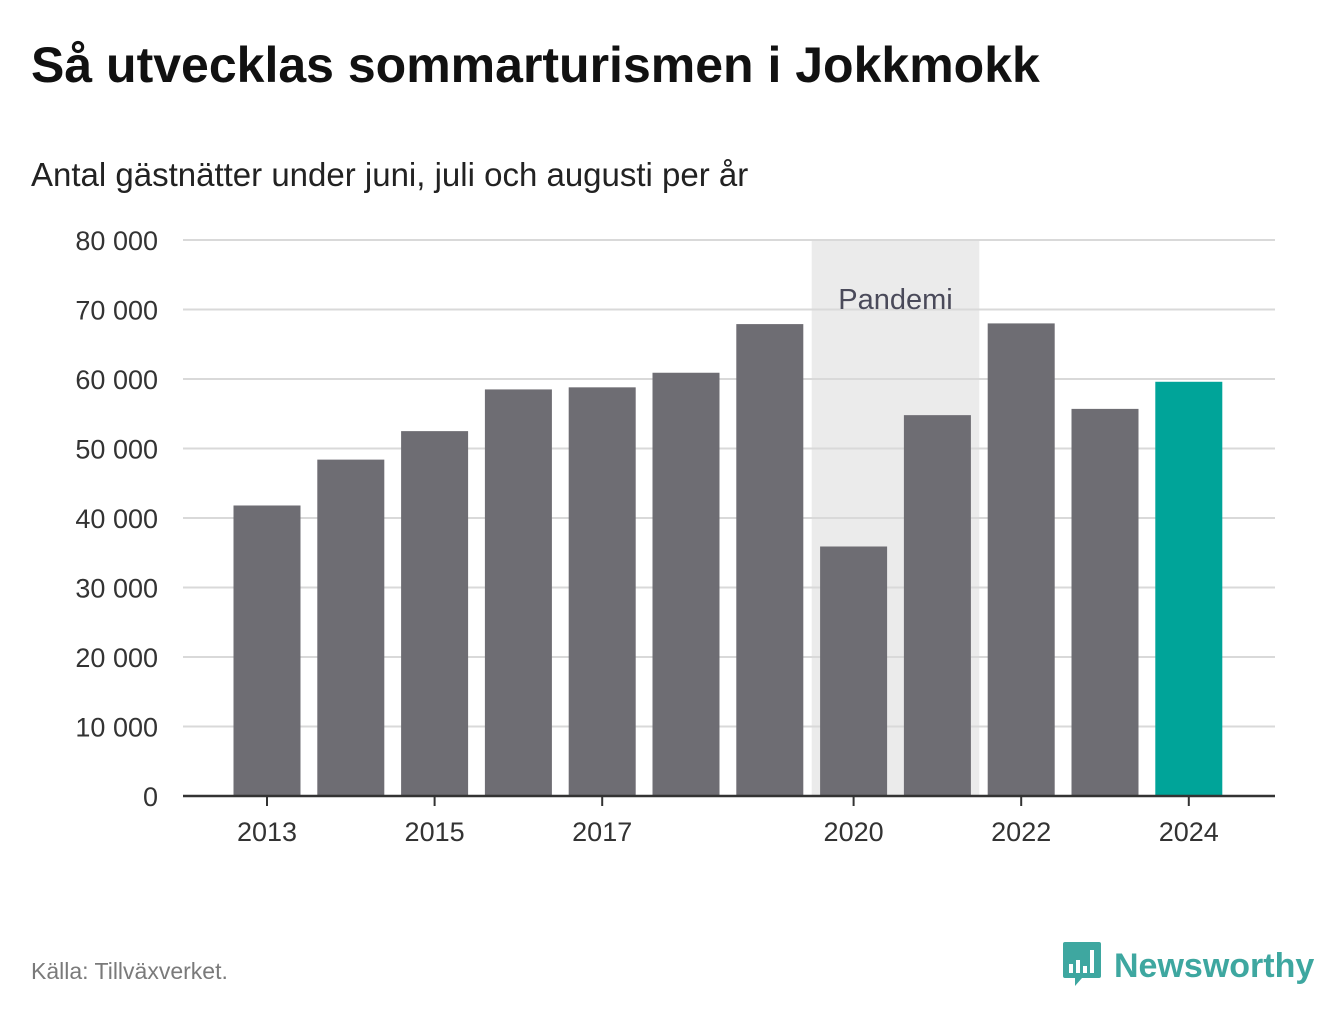  I want to click on brand-logo: Newsworthy, so click(1188, 966).